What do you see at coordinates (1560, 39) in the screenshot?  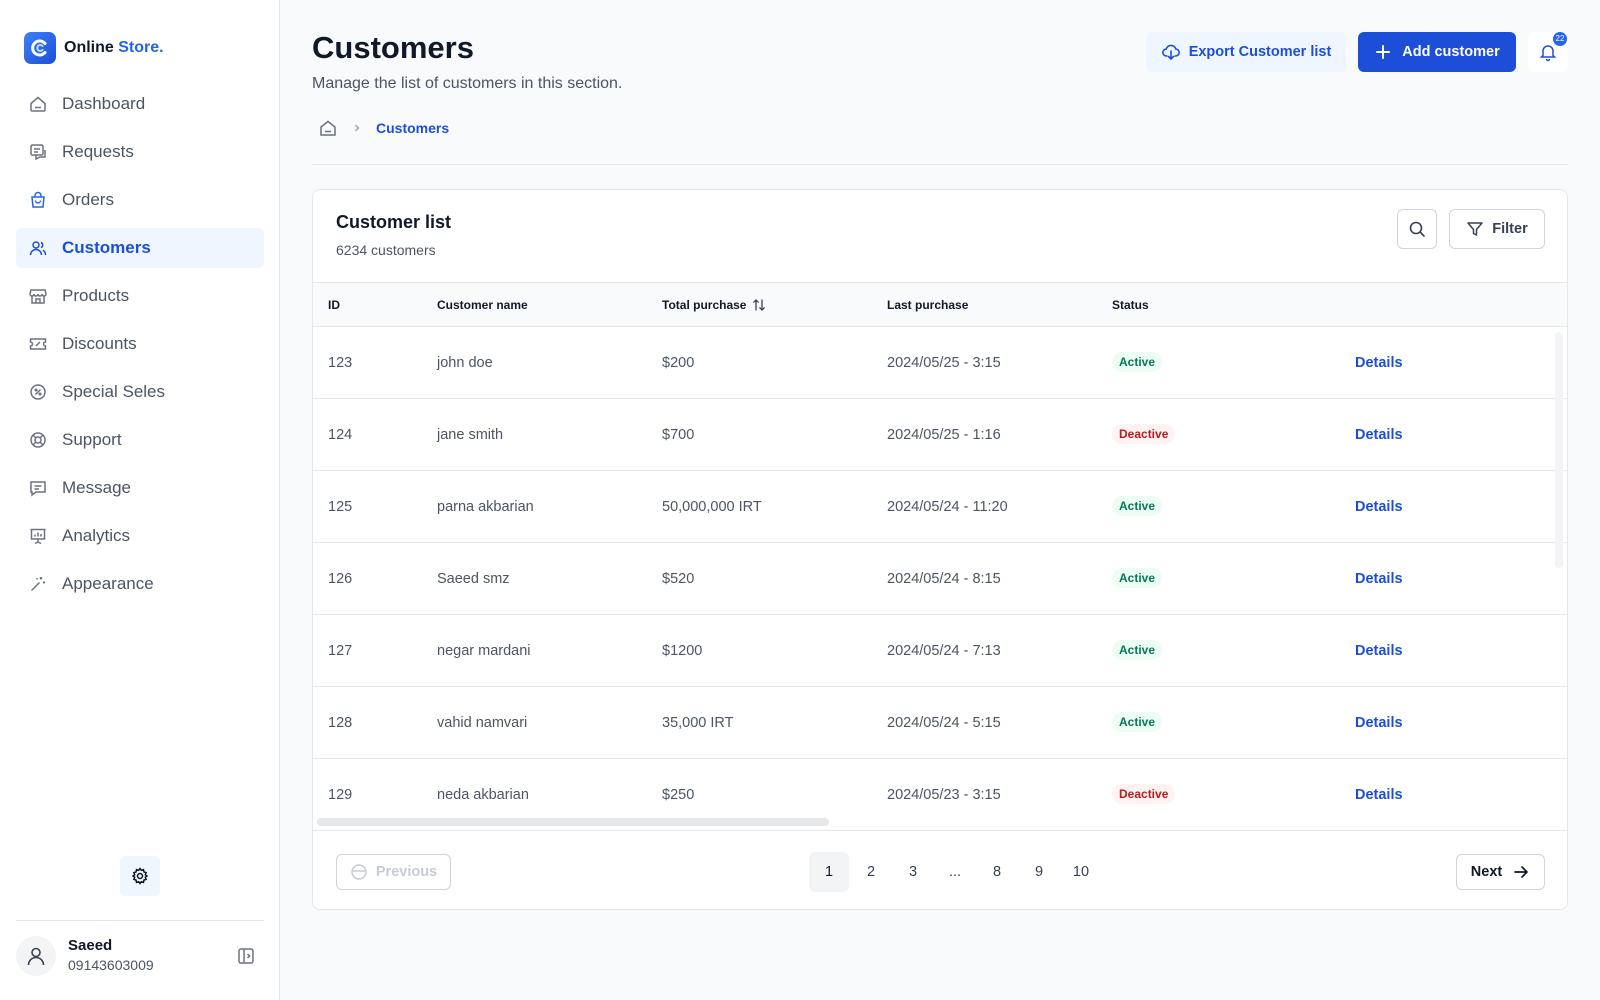 I see `notification-count-badge: 22` at bounding box center [1560, 39].